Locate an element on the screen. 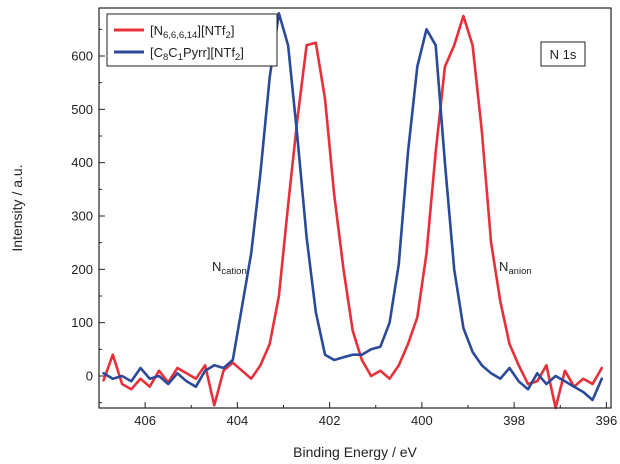 The image size is (620, 464). y-tick-label-200: 200 is located at coordinates (82, 269).